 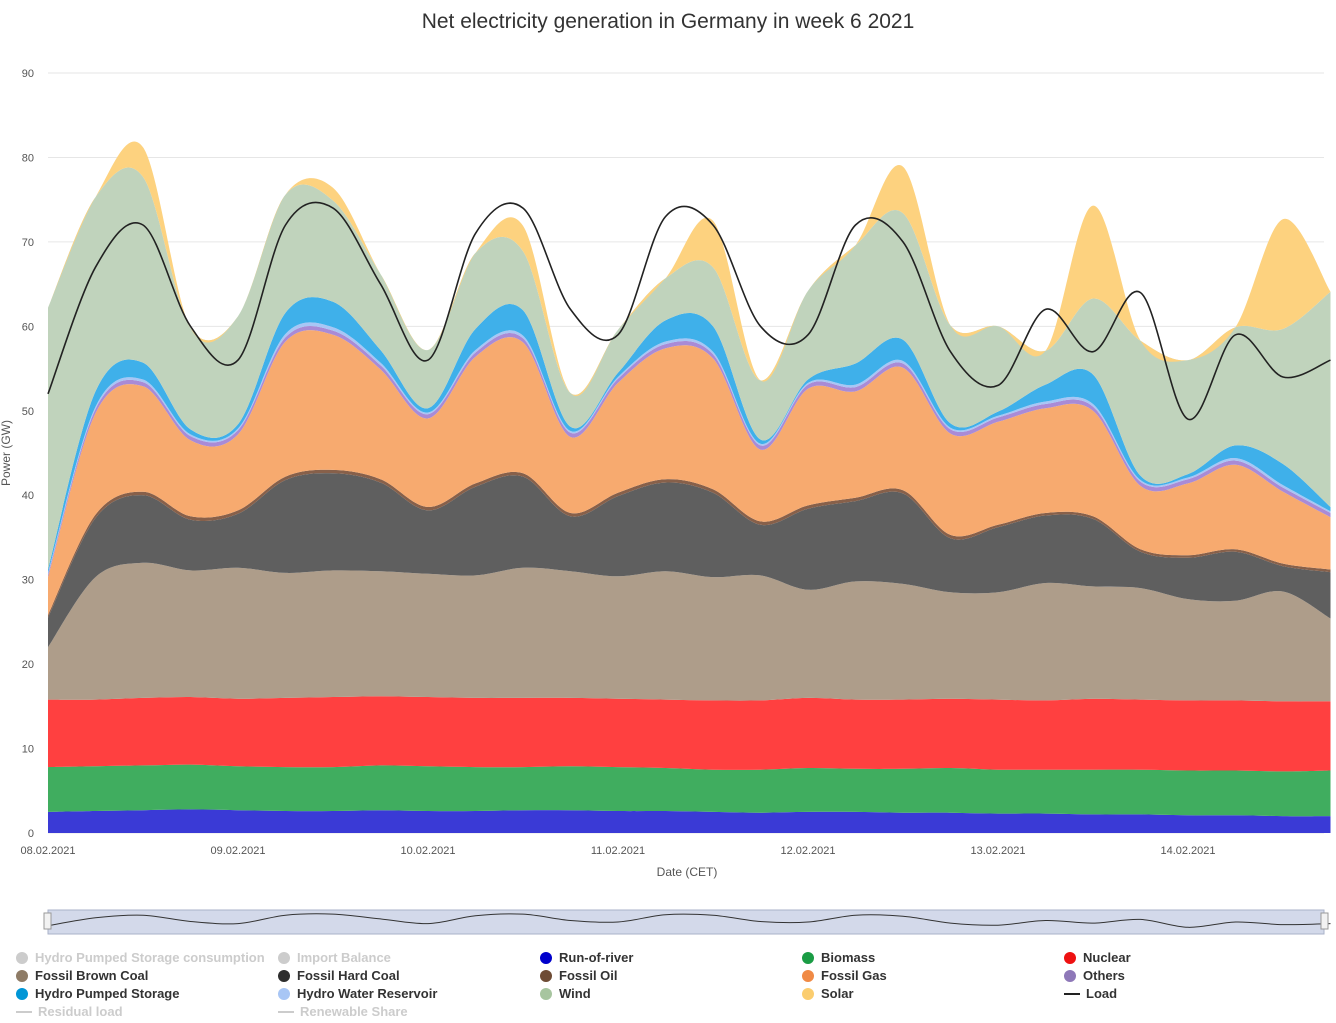 I want to click on y-tick-label: 10, so click(x=28, y=750).